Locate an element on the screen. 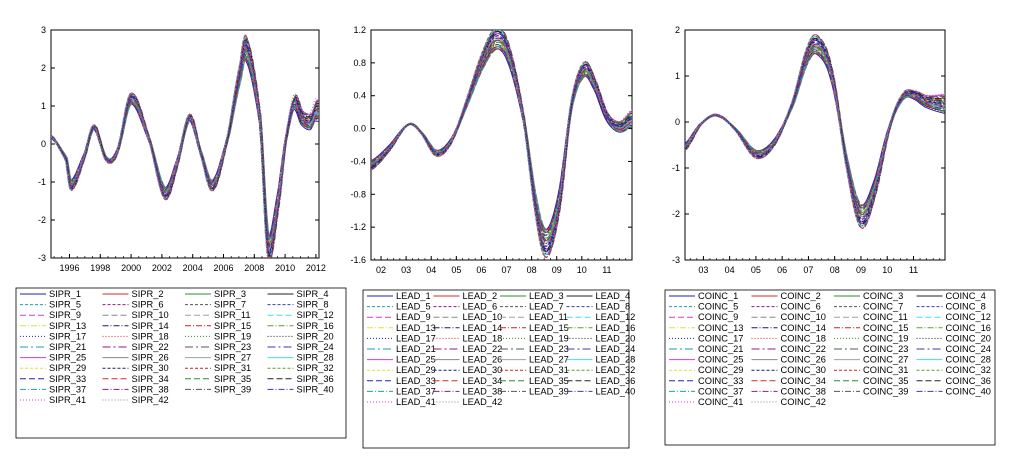 This screenshot has width=1024, height=473. legend-label: COINC_22 is located at coordinates (803, 349).